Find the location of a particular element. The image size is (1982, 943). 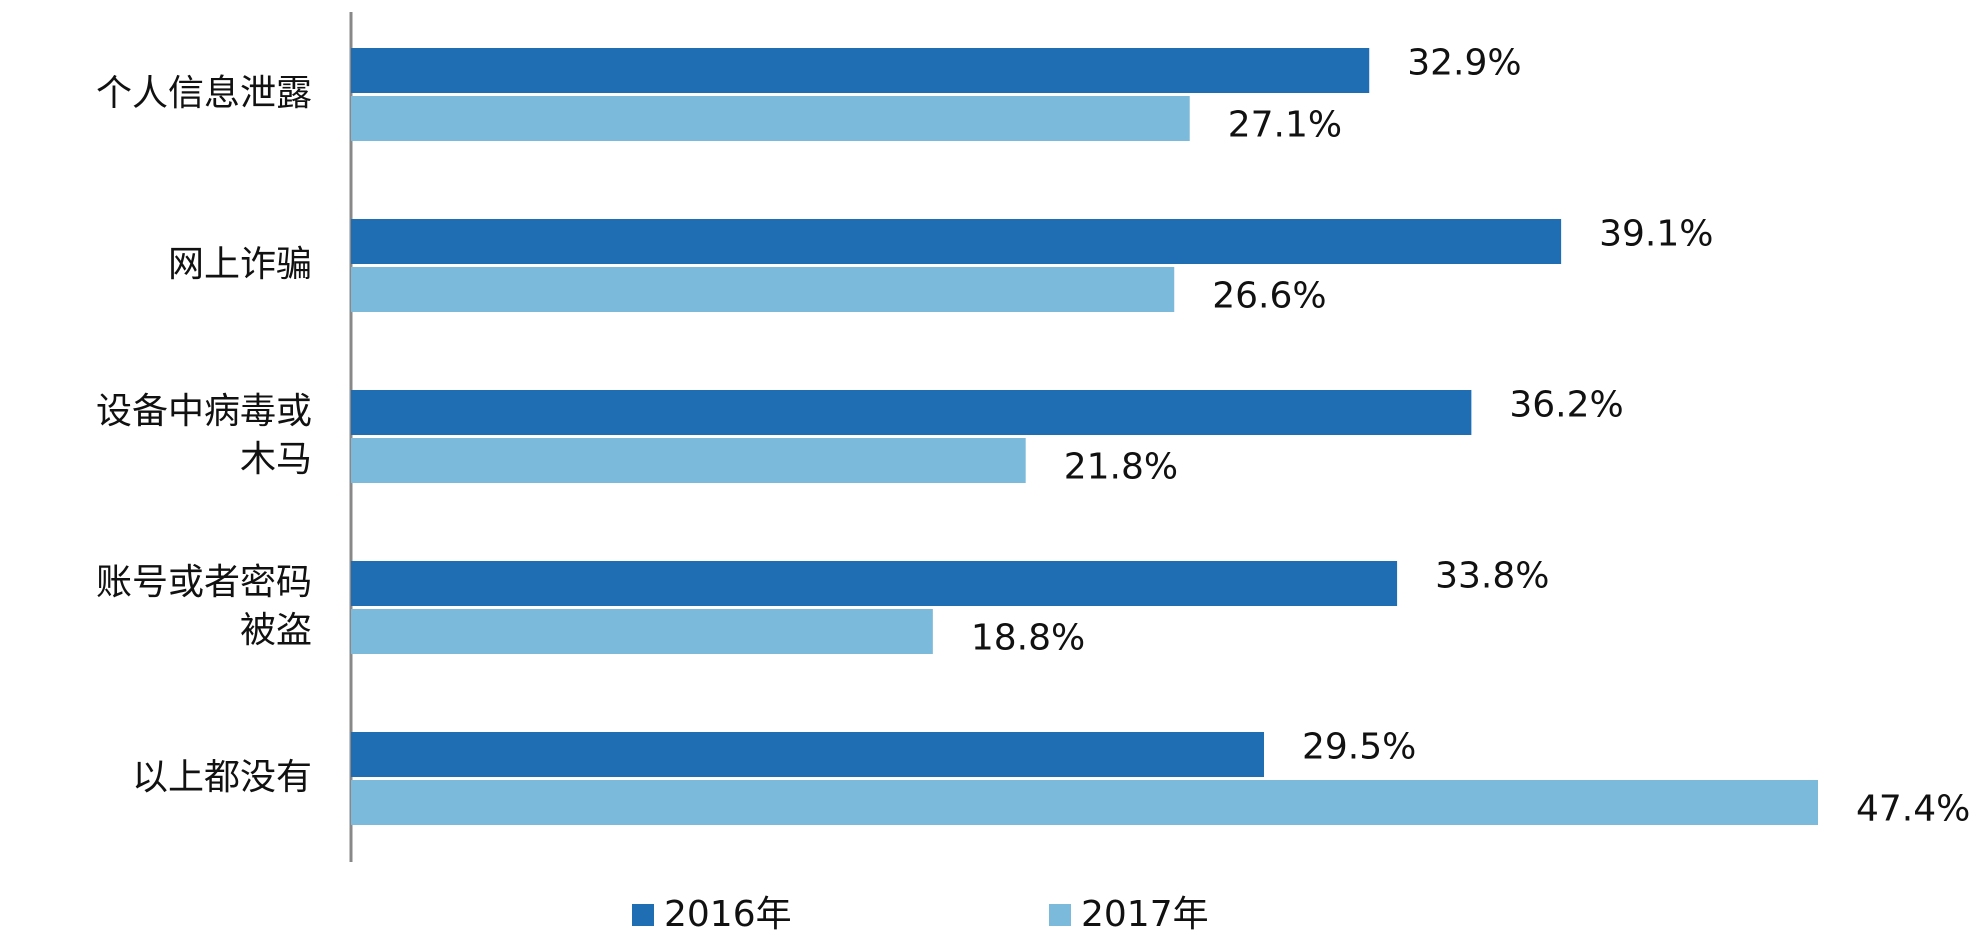

category-label: 账号或者密码被盗 is located at coordinates (204, 606).